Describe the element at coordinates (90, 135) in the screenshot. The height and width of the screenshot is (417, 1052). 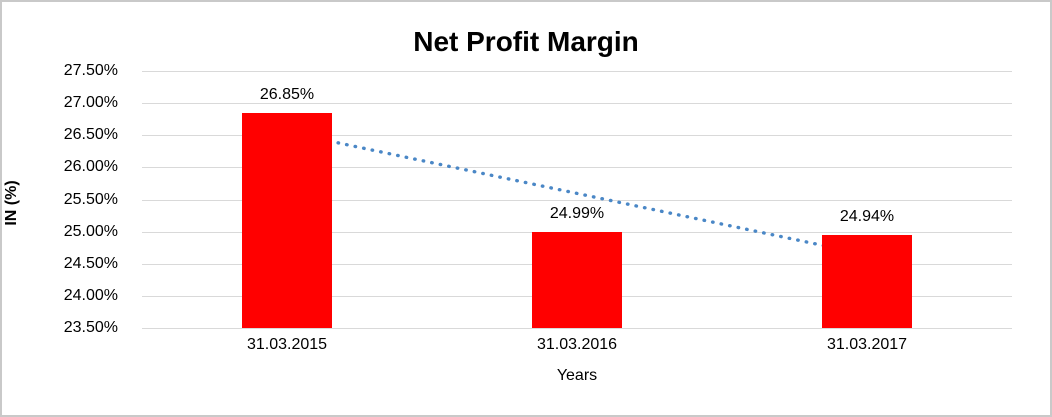
I see `y-tick-label: 26.50%` at that location.